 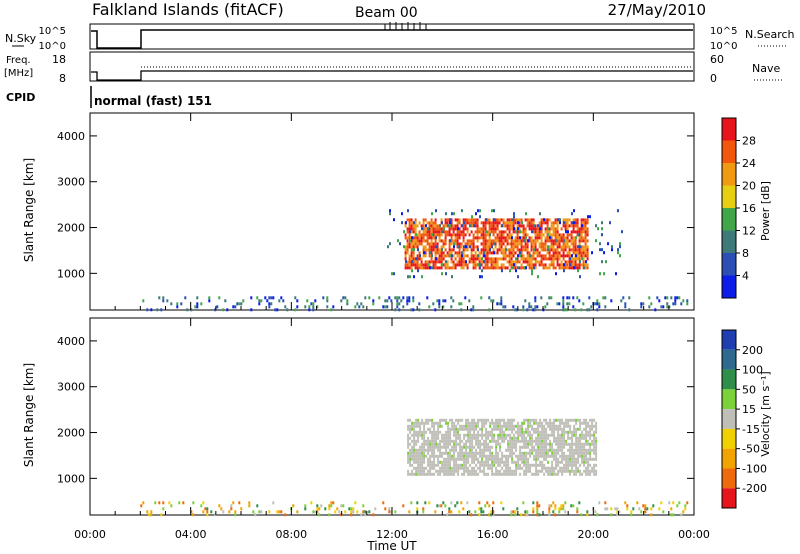 I want to click on x-axis-label: Time UT, so click(x=391, y=546).